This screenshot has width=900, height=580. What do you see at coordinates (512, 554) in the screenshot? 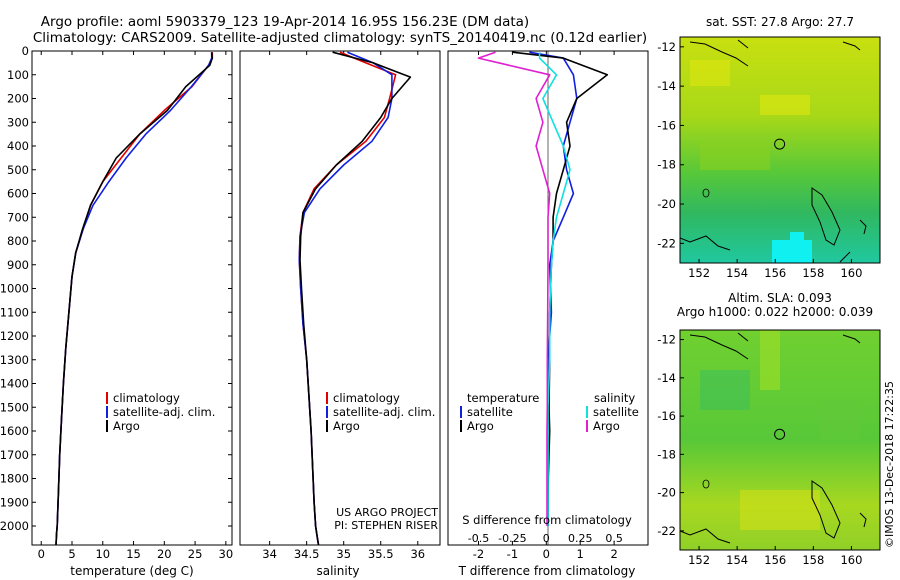
I see `x-tick-label: -1` at bounding box center [512, 554].